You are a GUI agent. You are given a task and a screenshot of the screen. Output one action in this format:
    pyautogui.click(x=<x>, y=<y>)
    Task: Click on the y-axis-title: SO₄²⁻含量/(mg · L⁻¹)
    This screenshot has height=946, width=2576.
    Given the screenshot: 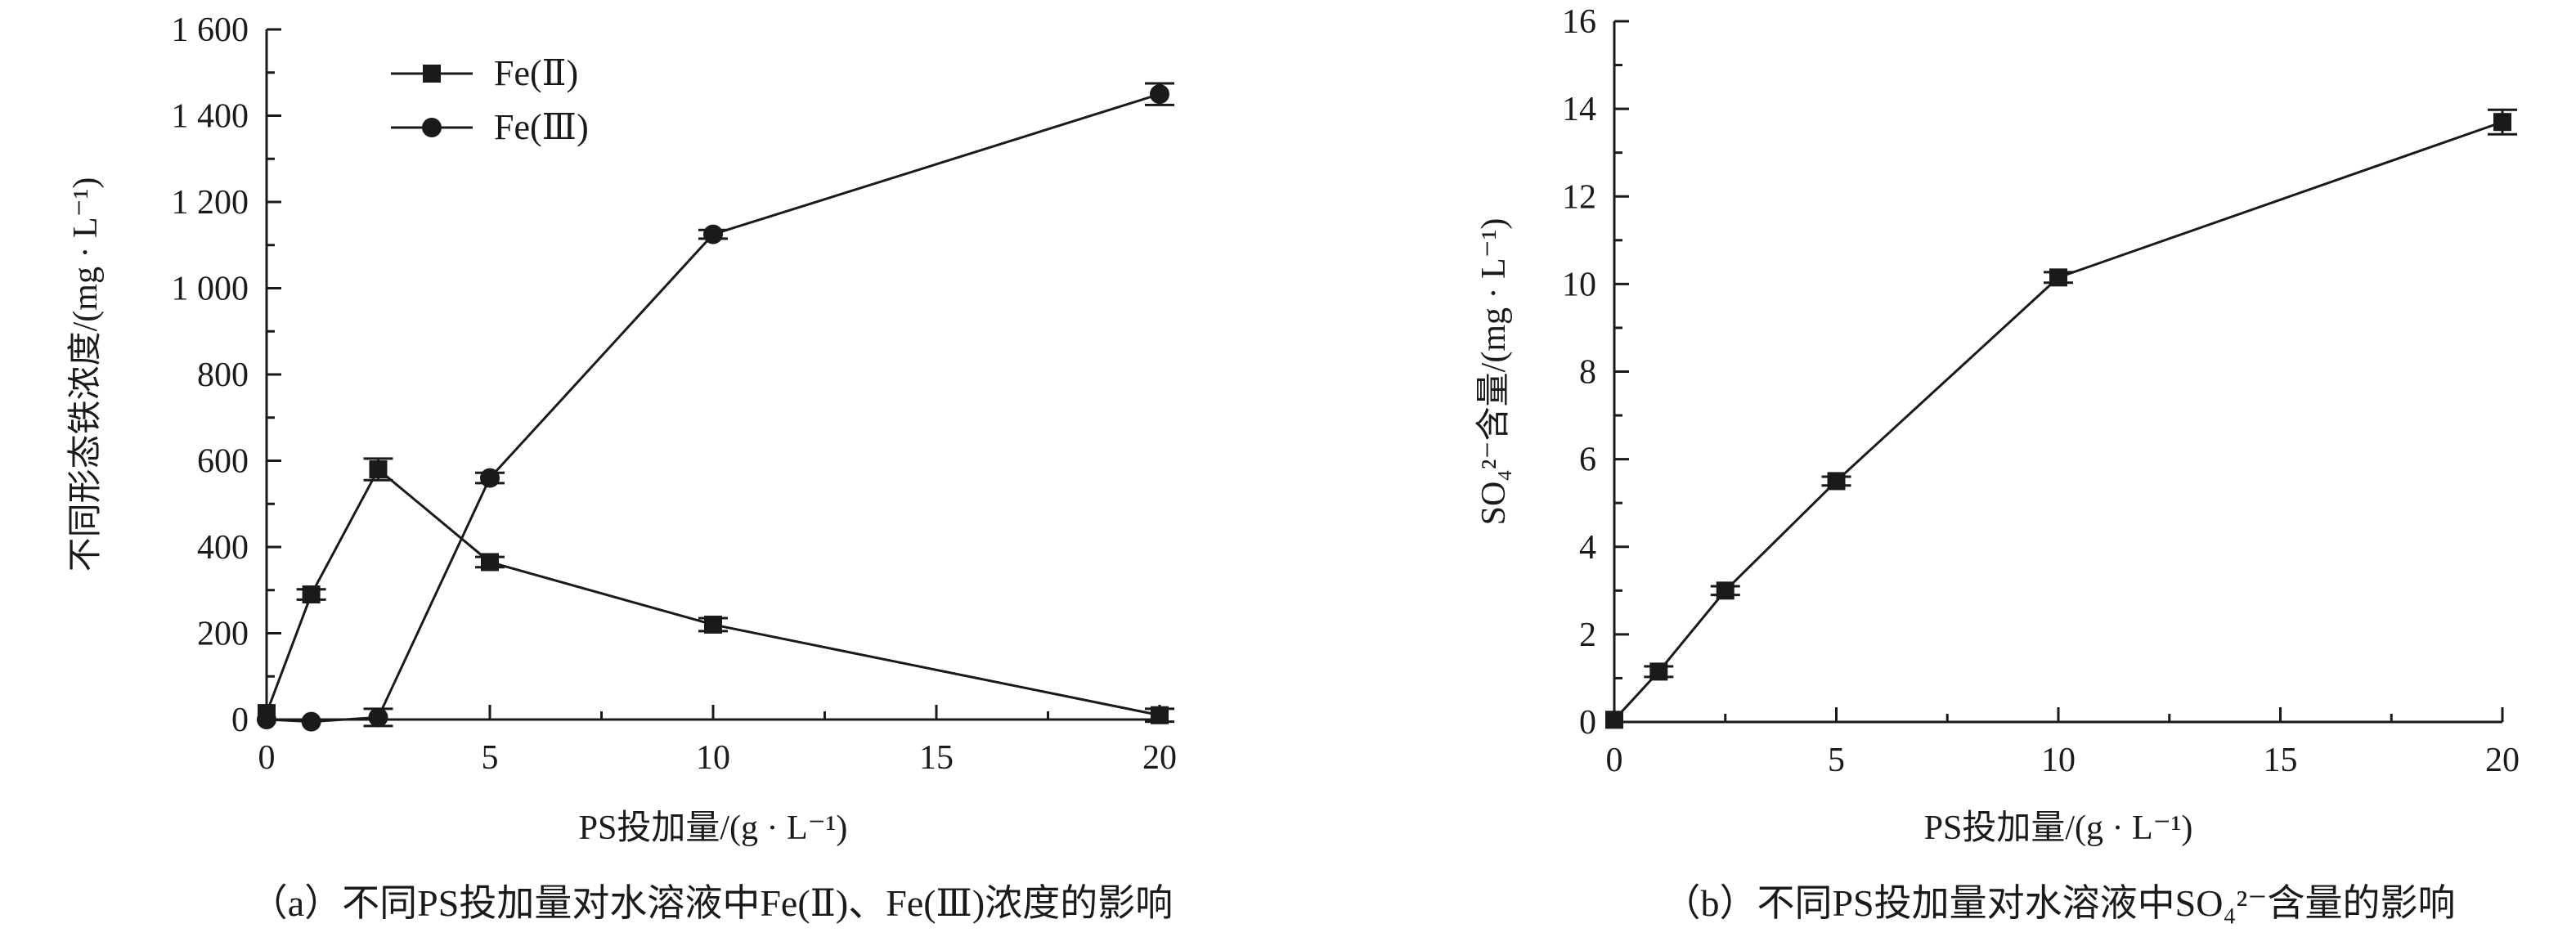 What is the action you would take?
    pyautogui.click(x=1494, y=372)
    